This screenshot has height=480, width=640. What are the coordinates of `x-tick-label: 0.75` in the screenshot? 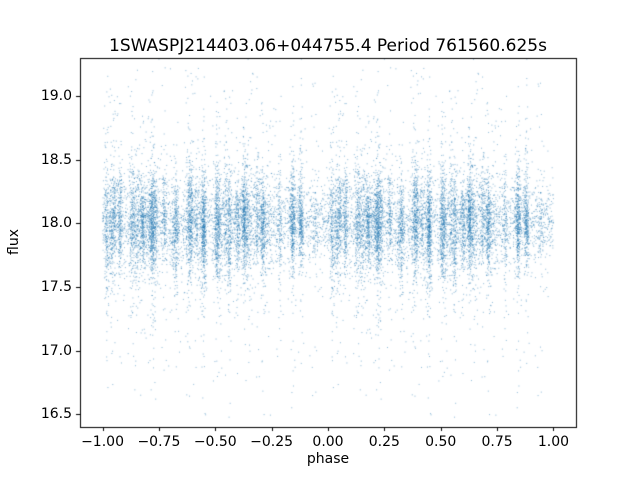 It's located at (497, 442).